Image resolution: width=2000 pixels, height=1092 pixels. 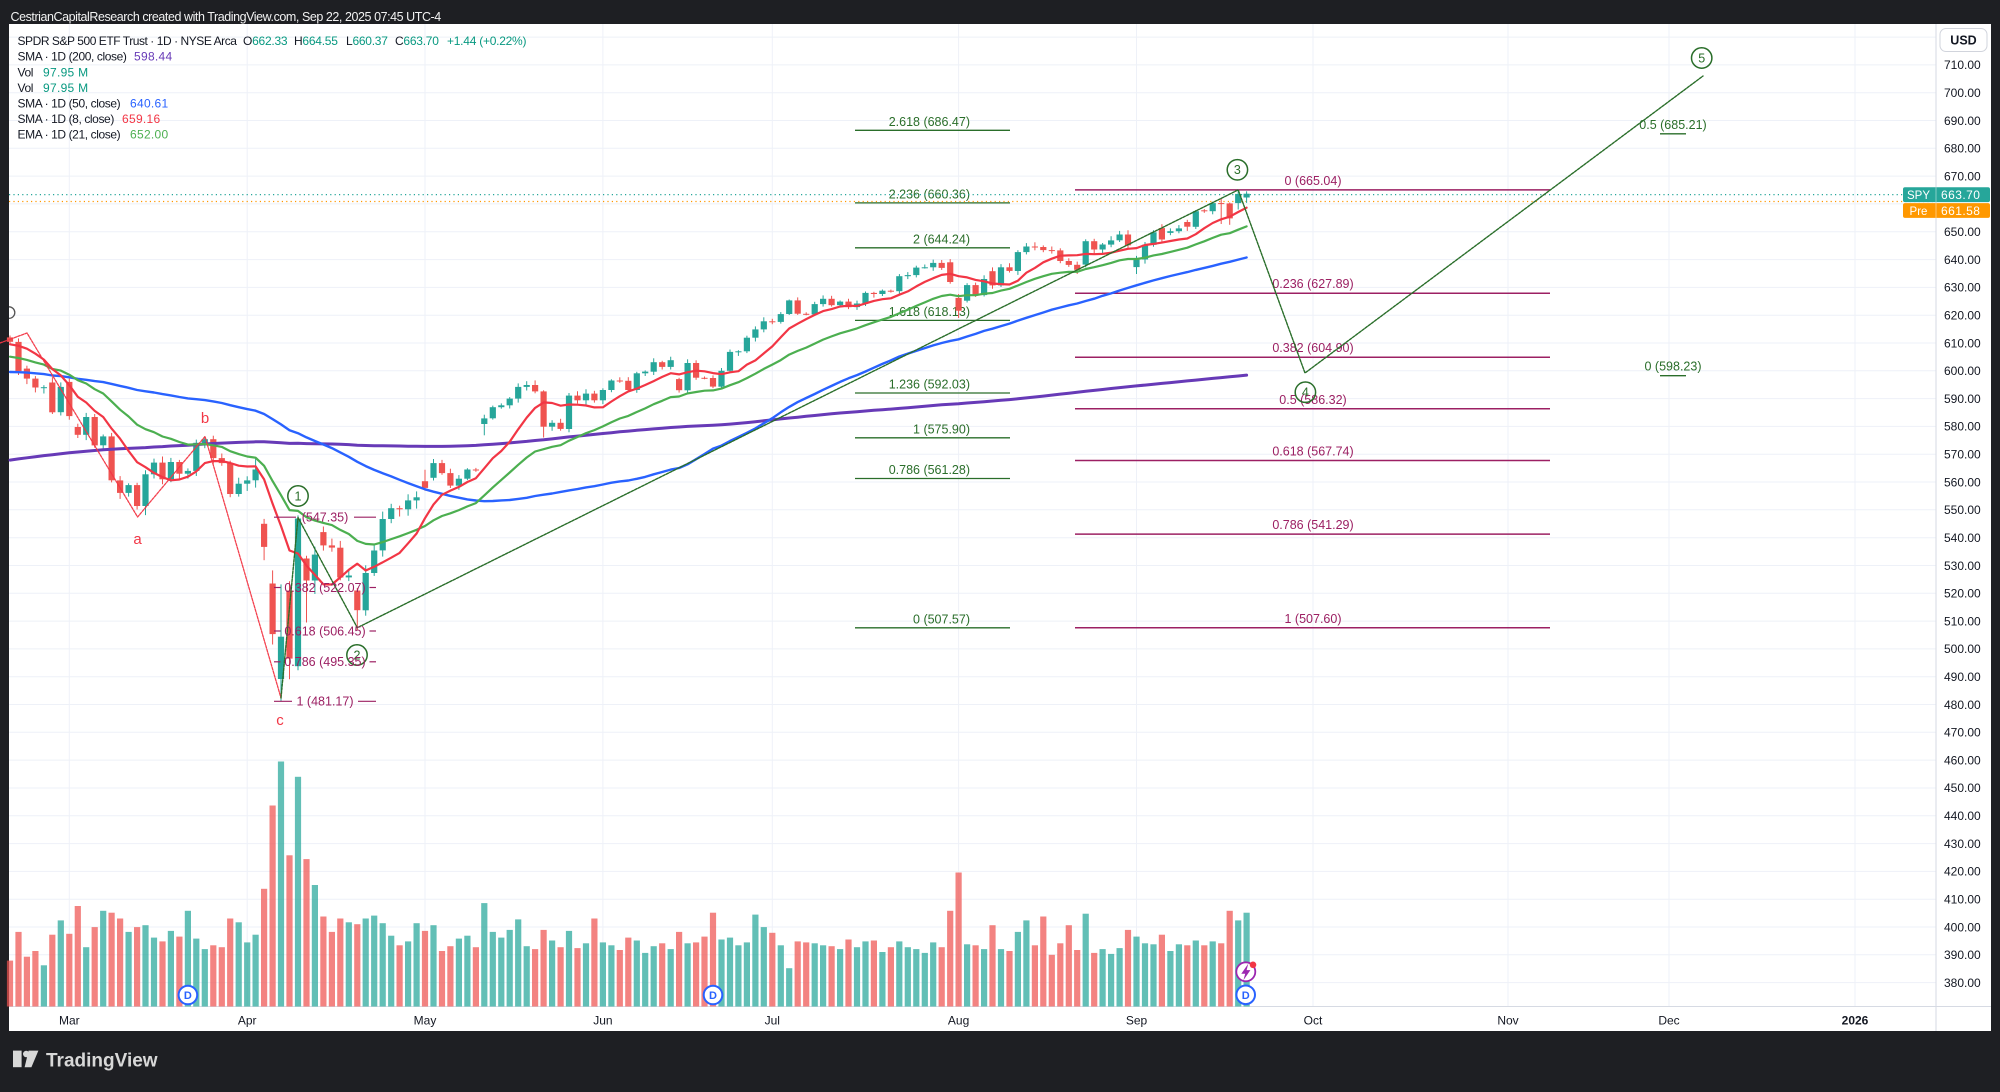 I want to click on svg-text: 0 (665.04), so click(x=1313, y=181).